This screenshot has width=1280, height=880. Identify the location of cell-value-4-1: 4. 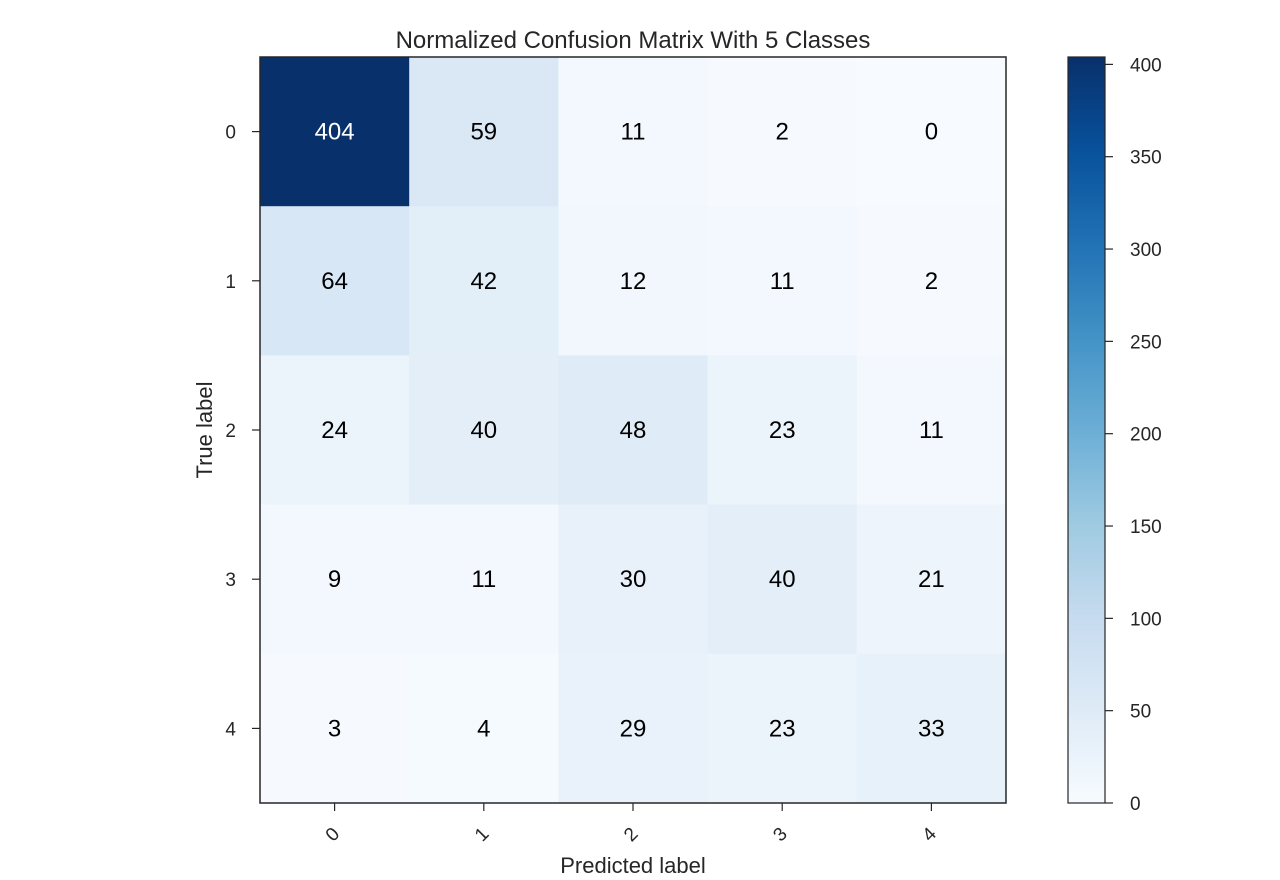
(483, 728).